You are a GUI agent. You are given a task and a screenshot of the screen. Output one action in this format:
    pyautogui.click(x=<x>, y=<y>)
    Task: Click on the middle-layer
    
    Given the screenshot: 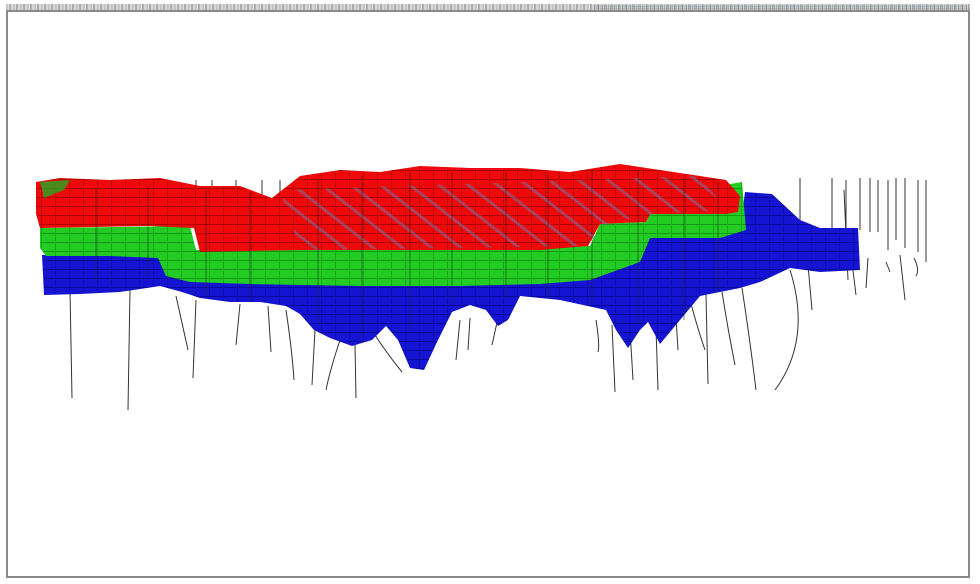 What is the action you would take?
    pyautogui.click(x=393, y=234)
    